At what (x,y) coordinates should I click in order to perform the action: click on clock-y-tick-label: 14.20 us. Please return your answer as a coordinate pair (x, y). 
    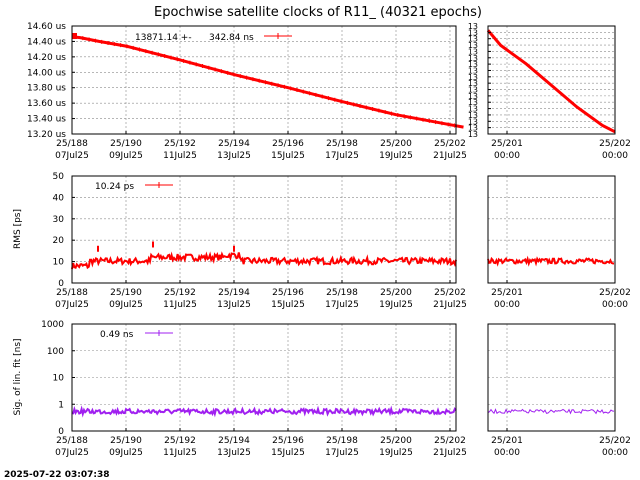
    Looking at the image, I should click on (46, 58).